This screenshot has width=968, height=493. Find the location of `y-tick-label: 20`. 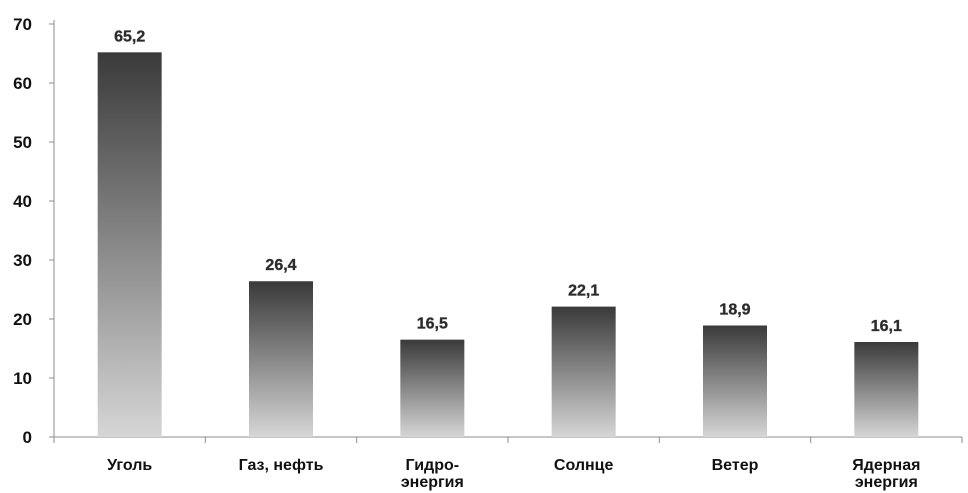

y-tick-label: 20 is located at coordinates (22, 319).